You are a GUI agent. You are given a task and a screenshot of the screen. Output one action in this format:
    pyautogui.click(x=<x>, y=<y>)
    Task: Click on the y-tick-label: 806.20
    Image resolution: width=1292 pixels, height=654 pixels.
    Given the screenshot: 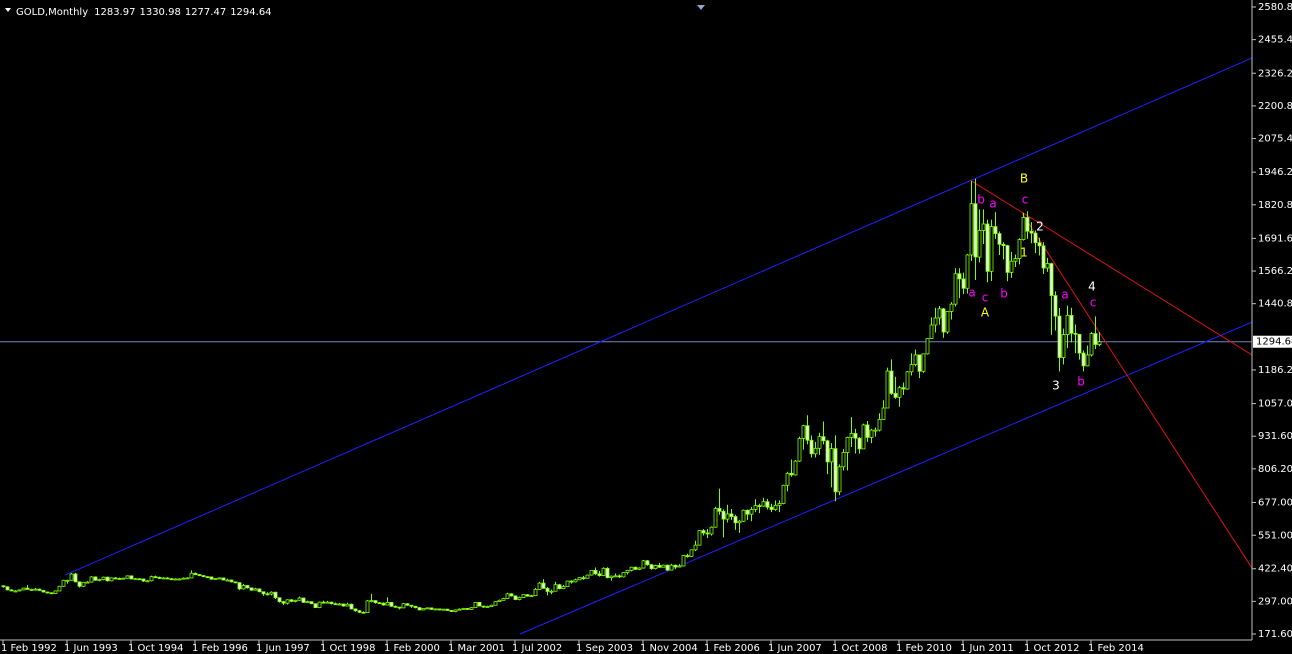 What is the action you would take?
    pyautogui.click(x=1275, y=469)
    